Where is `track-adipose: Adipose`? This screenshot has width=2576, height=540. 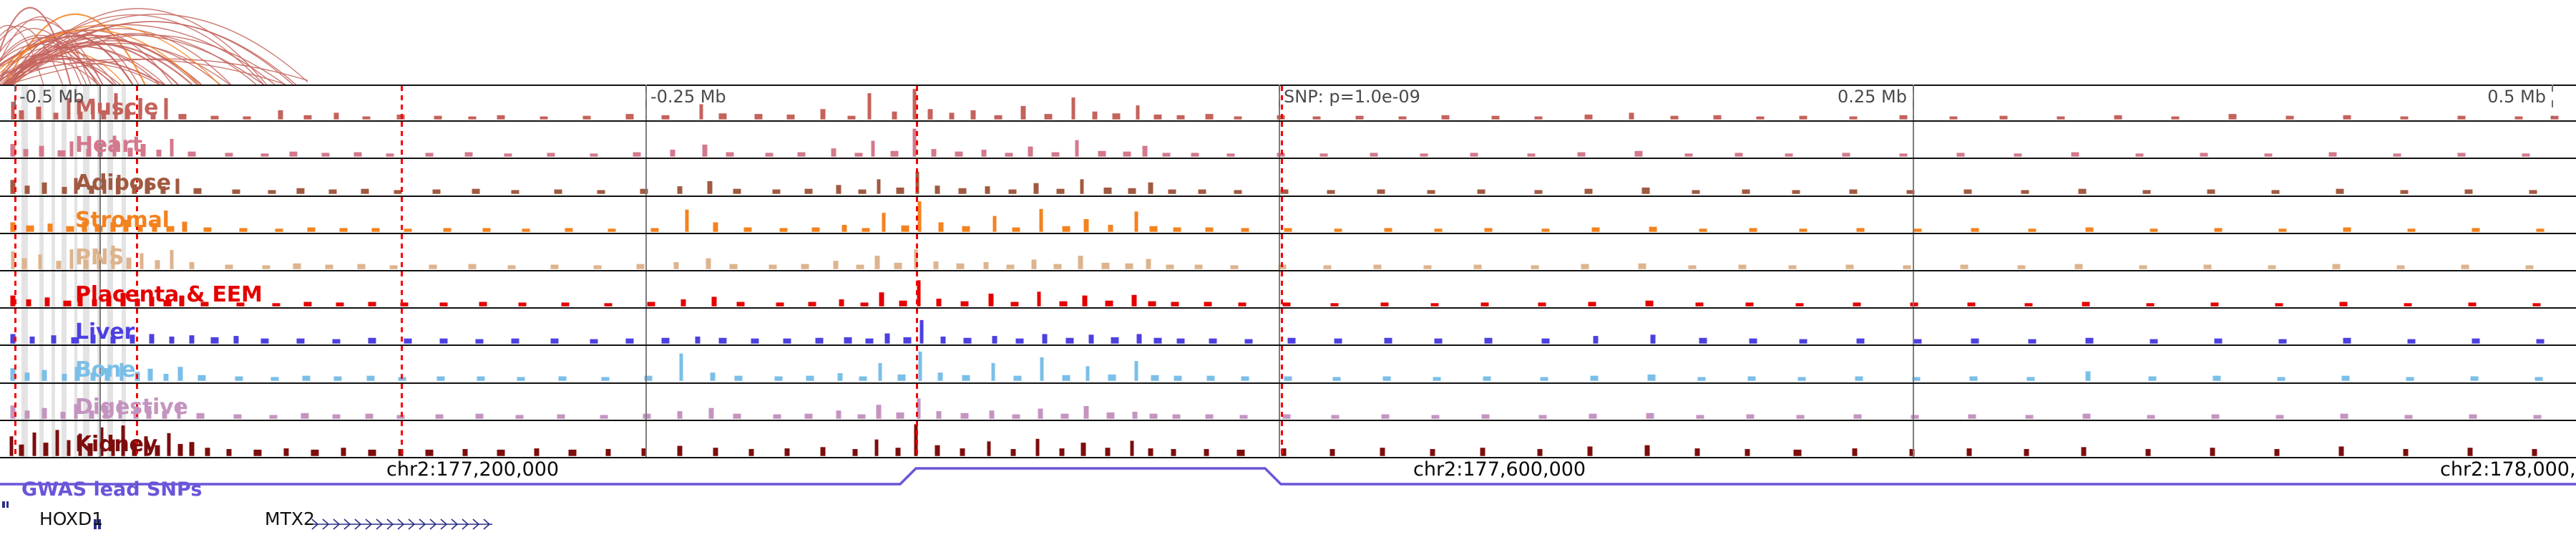 track-adipose: Adipose is located at coordinates (1288, 178).